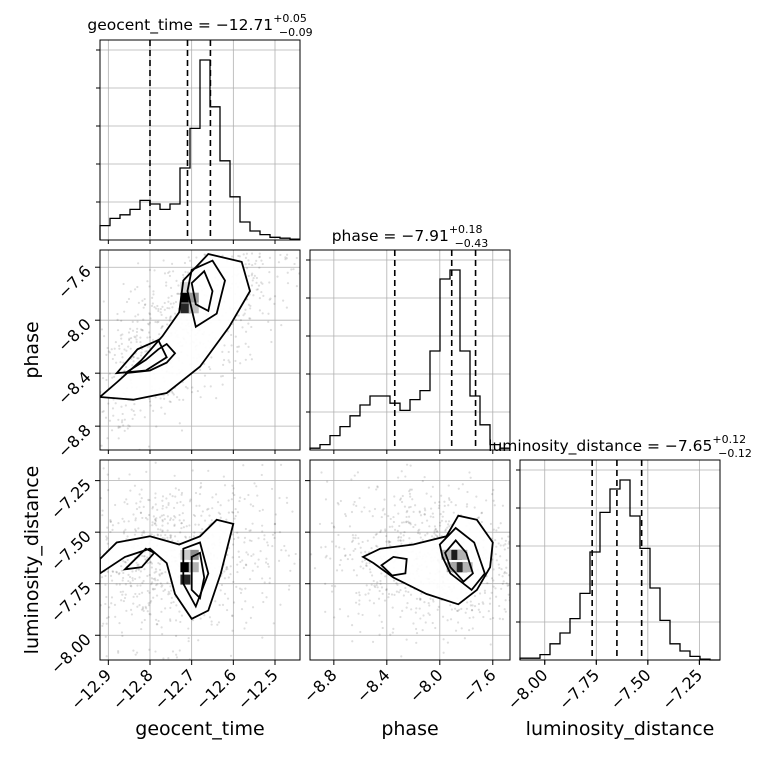 This screenshot has width=760, height=760. What do you see at coordinates (410, 350) in the screenshot?
I see `panel-frame` at bounding box center [410, 350].